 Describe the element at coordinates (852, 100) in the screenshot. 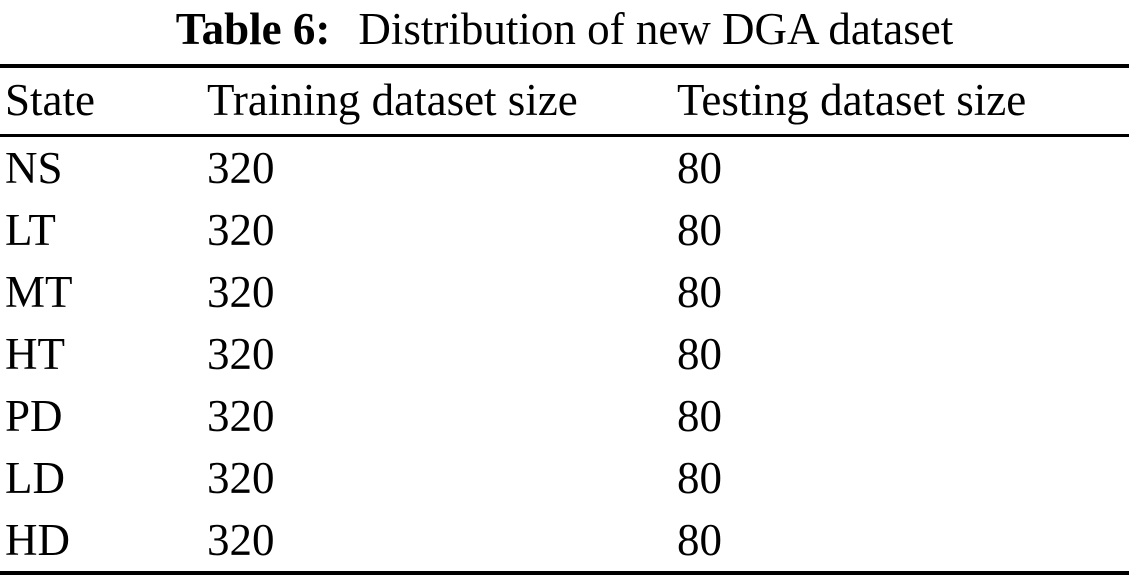

I see `column-header-testing-dataset-size: Testing dataset size` at that location.